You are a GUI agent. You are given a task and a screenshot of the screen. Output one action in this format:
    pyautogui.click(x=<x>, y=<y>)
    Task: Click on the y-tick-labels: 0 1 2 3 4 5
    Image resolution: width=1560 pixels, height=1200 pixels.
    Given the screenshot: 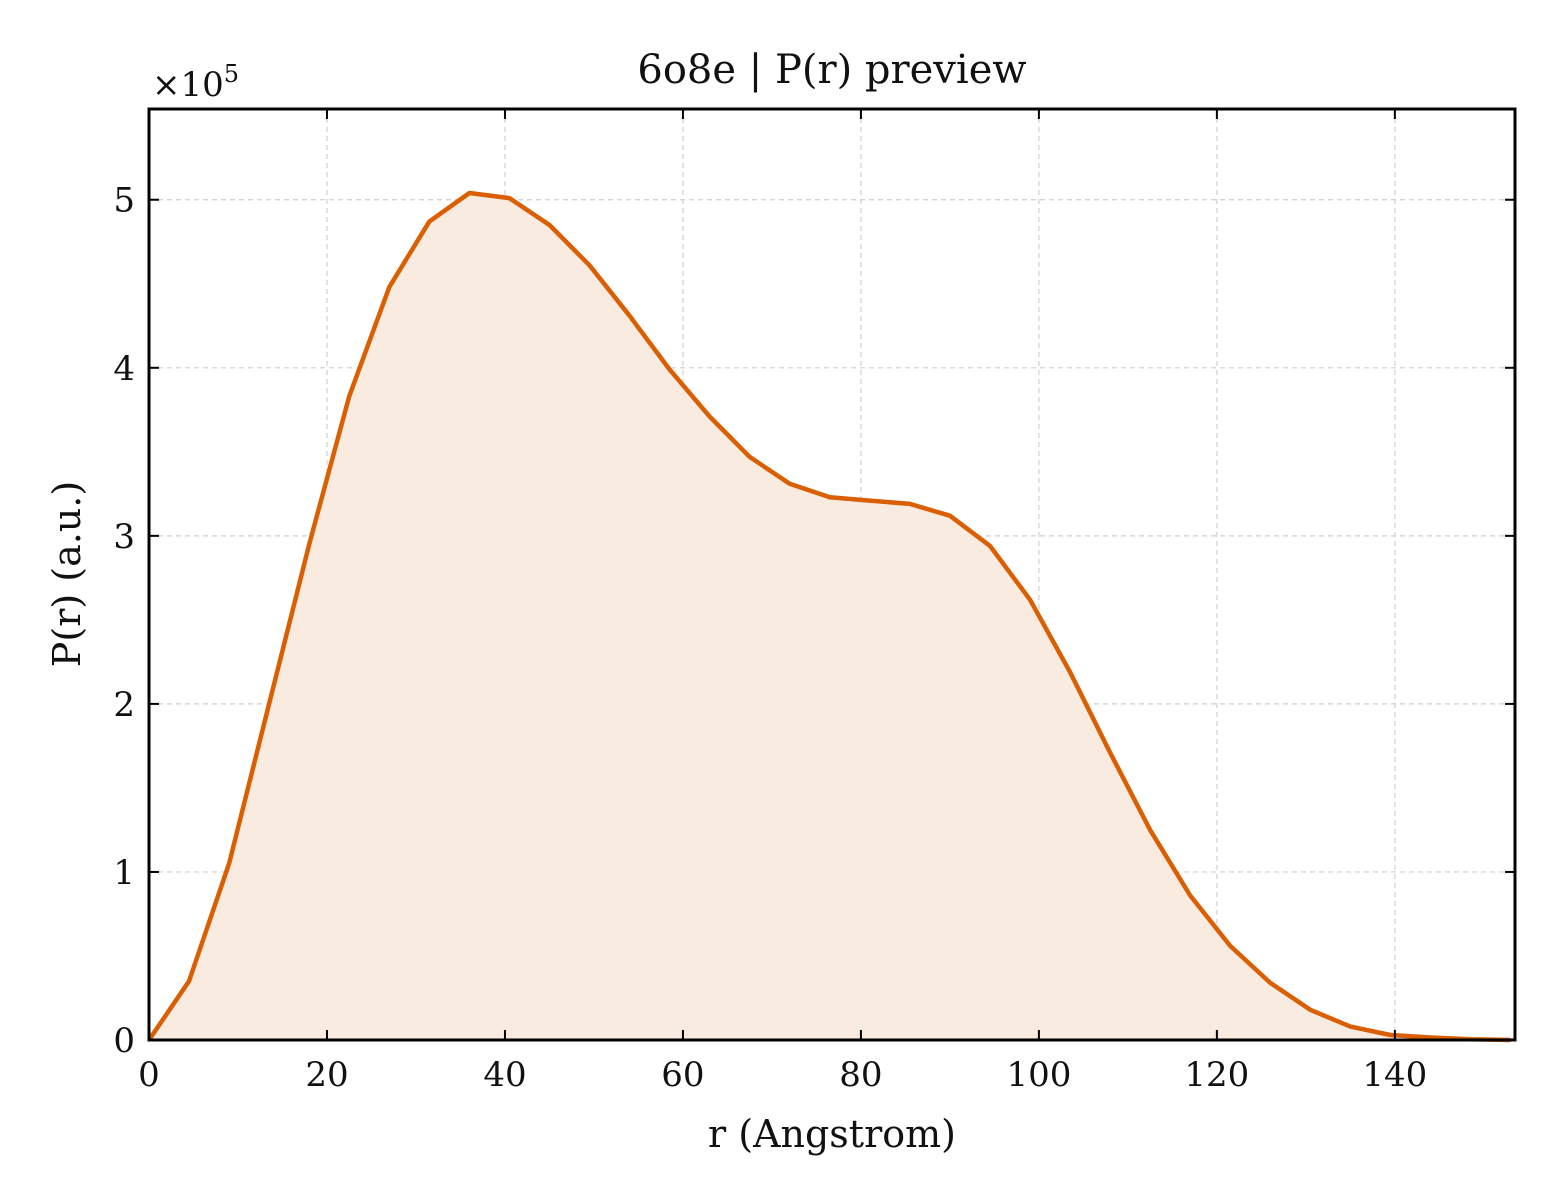 What is the action you would take?
    pyautogui.click(x=124, y=621)
    